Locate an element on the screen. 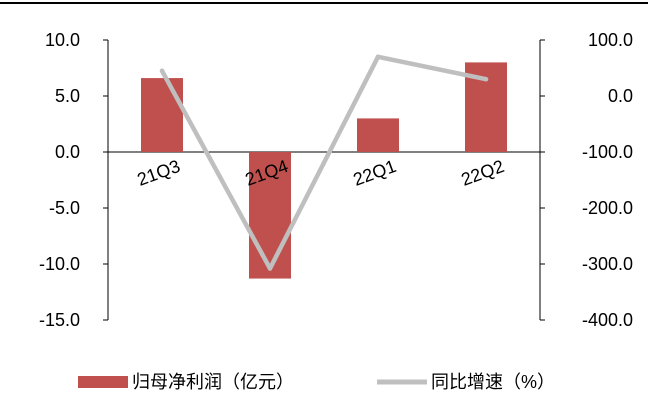 This screenshot has width=648, height=399. bar-21Q3 is located at coordinates (162, 115).